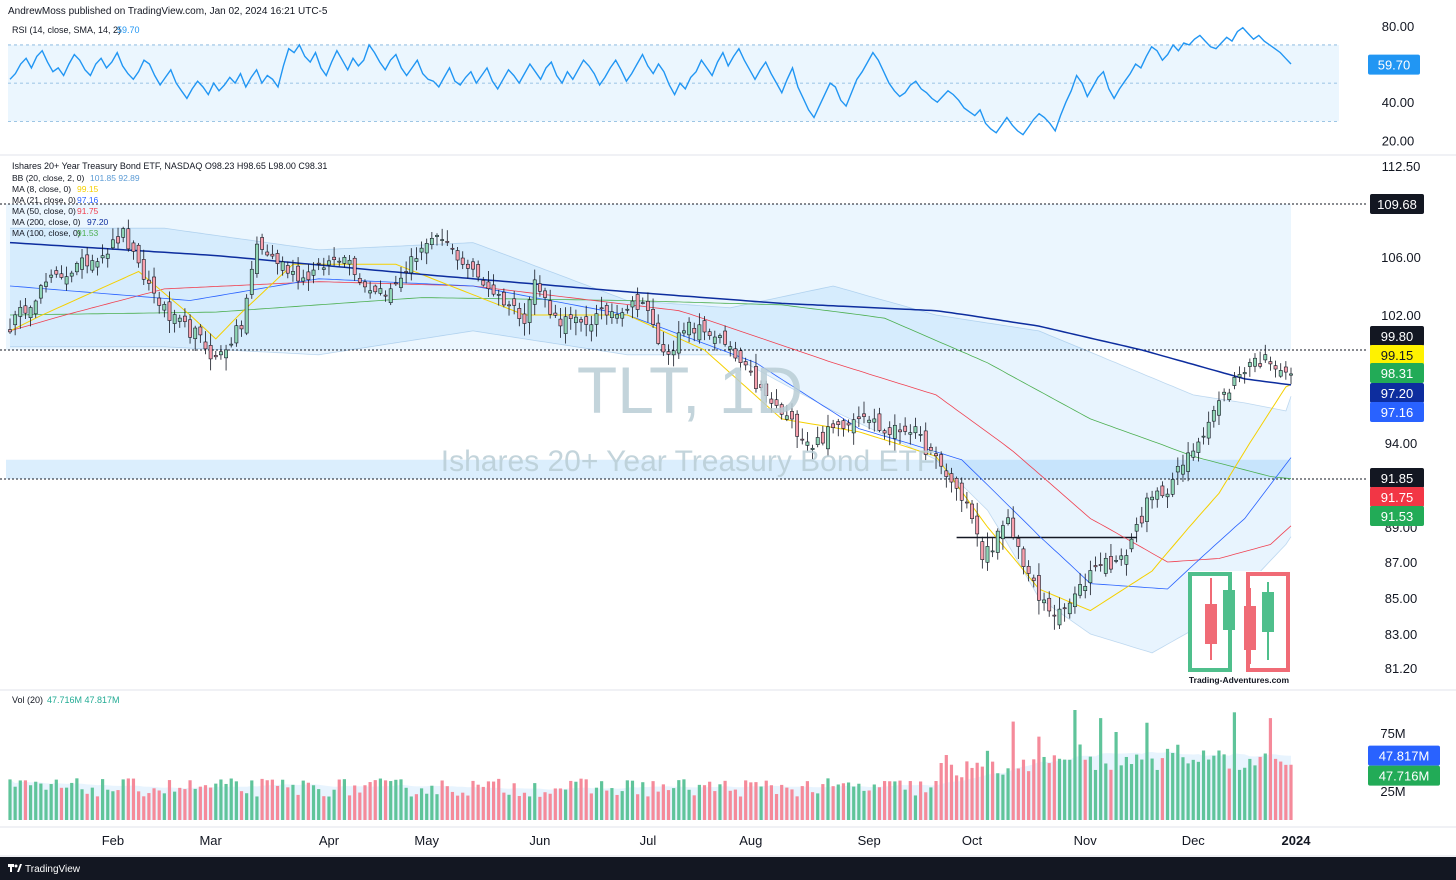  Describe the element at coordinates (88, 189) in the screenshot. I see `indicator-value: 99.15` at that location.